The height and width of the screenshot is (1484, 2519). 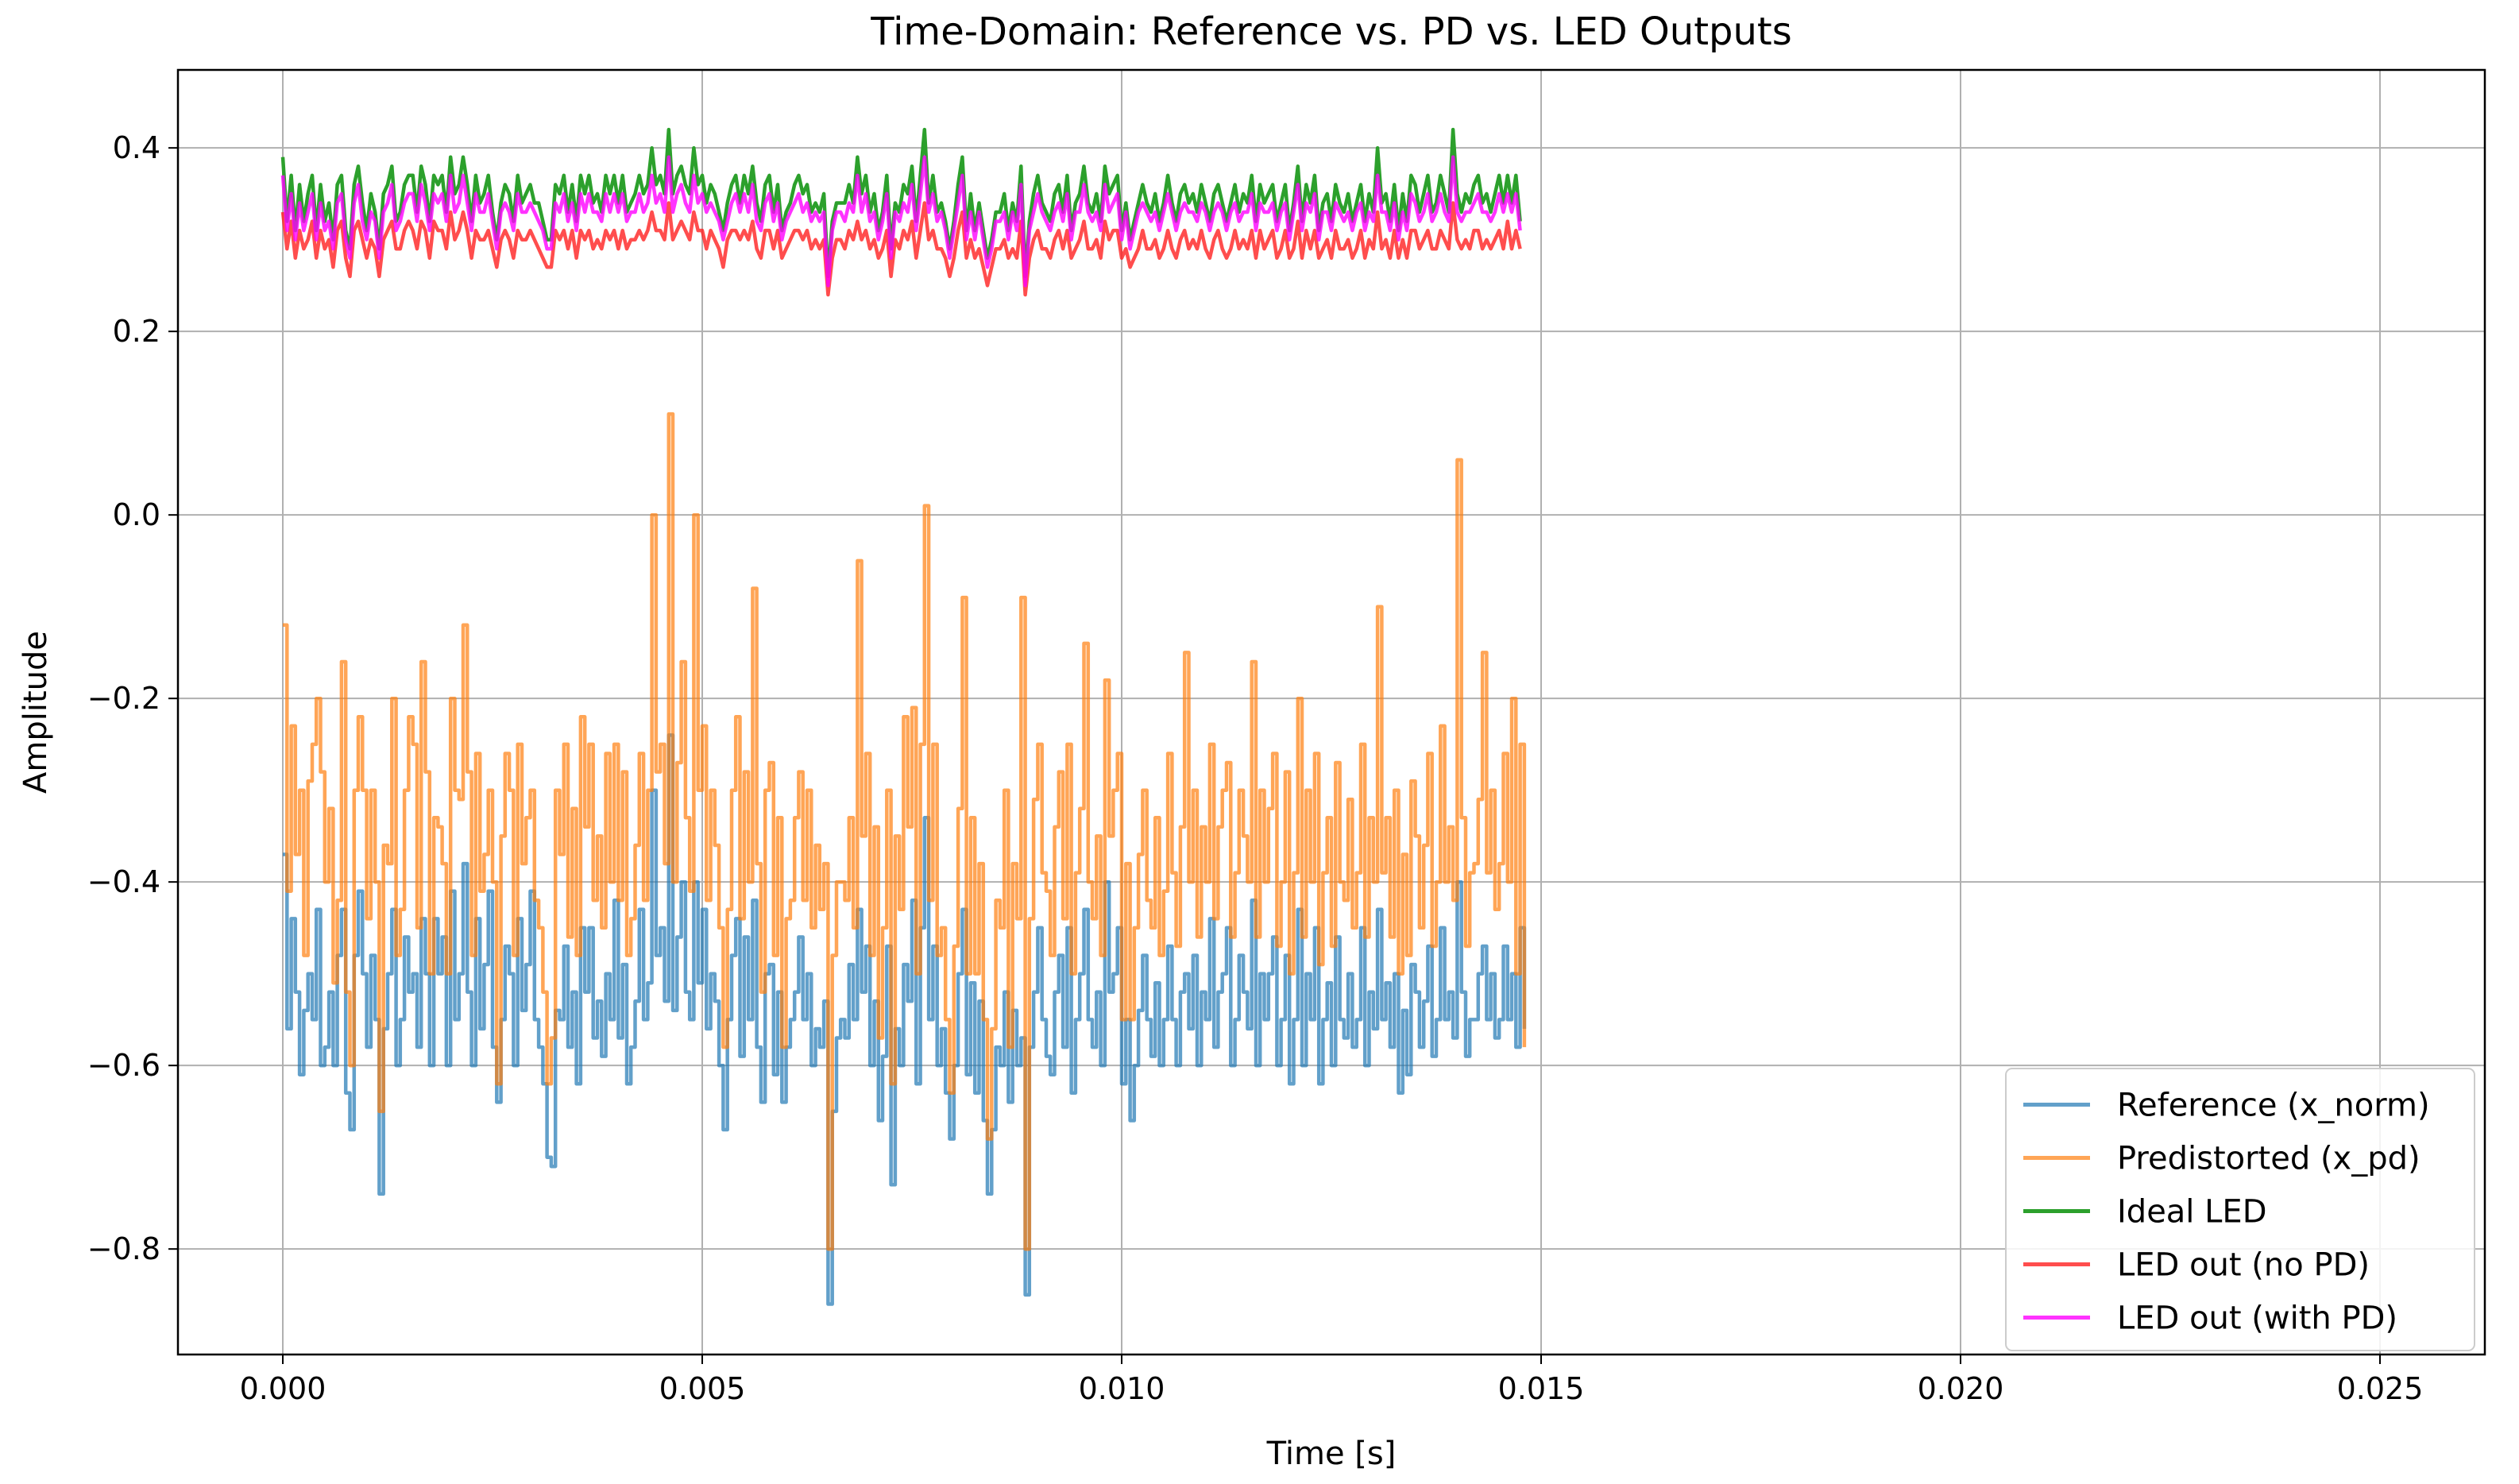 I want to click on x-axis-ticks: 0.000 0.005 0.010 0.015 0.020 0.025, so click(x=1332, y=1380).